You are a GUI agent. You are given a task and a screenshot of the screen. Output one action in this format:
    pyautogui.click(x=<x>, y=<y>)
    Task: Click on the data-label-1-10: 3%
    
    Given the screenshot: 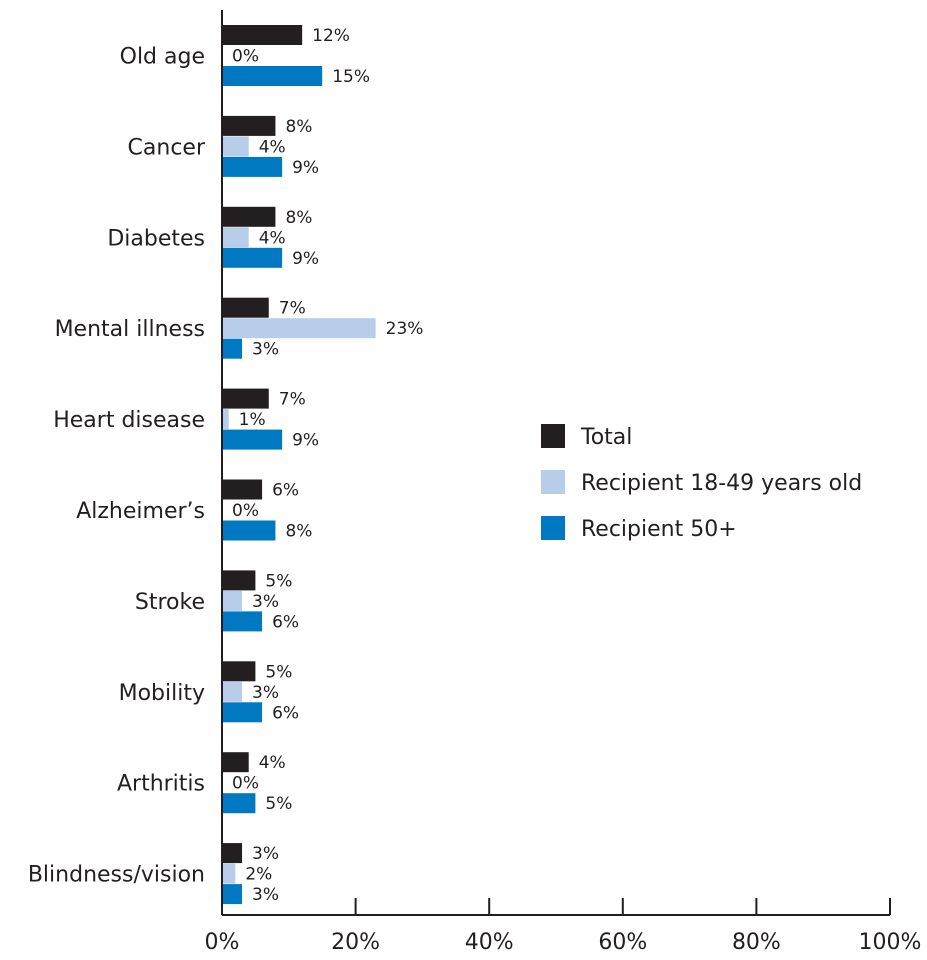 What is the action you would take?
    pyautogui.click(x=265, y=854)
    